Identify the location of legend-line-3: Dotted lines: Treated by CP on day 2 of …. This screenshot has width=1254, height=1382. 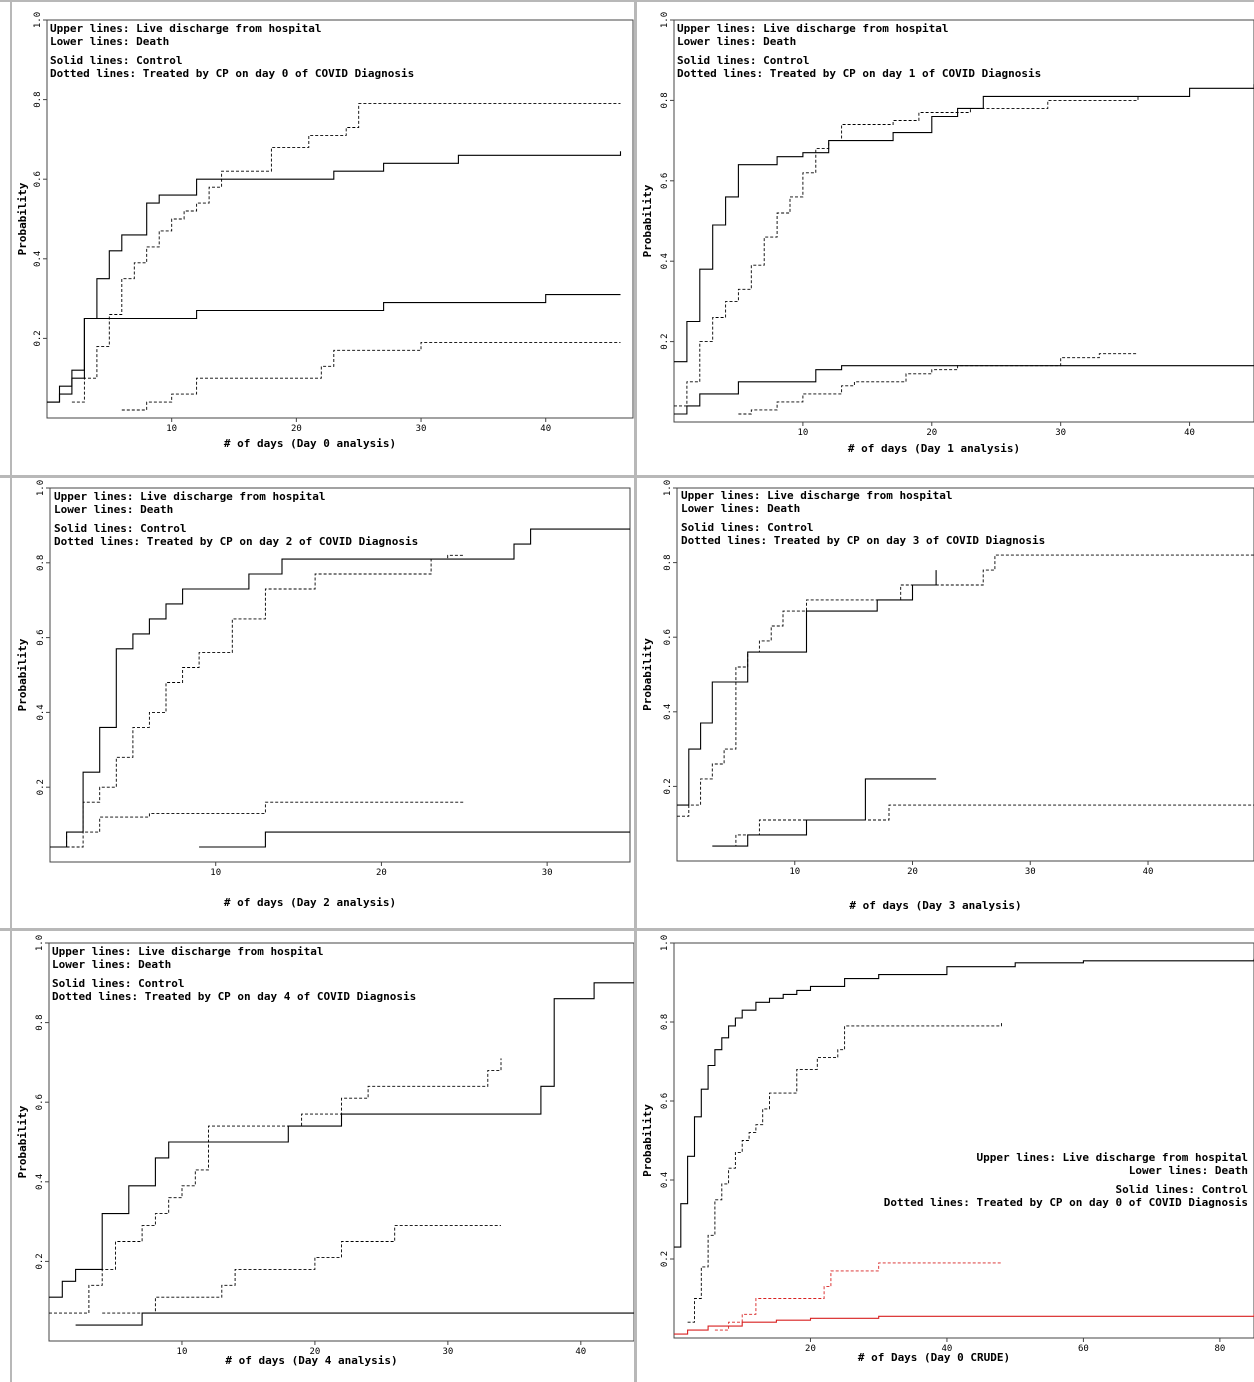
(236, 541).